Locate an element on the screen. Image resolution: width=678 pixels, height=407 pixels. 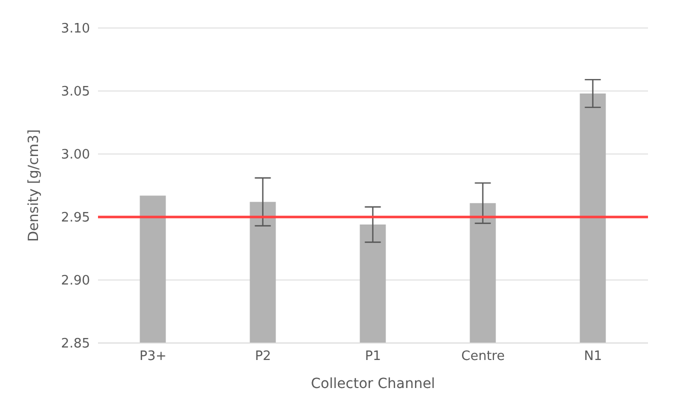
y-tick-label: 2.95 is located at coordinates (75, 218).